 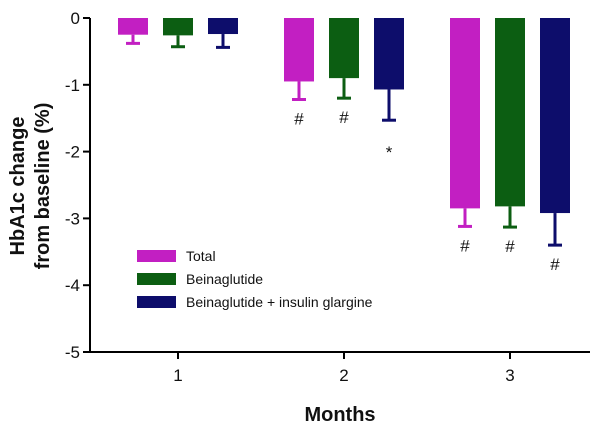 What do you see at coordinates (343, 375) in the screenshot?
I see `x-tick-label: 2` at bounding box center [343, 375].